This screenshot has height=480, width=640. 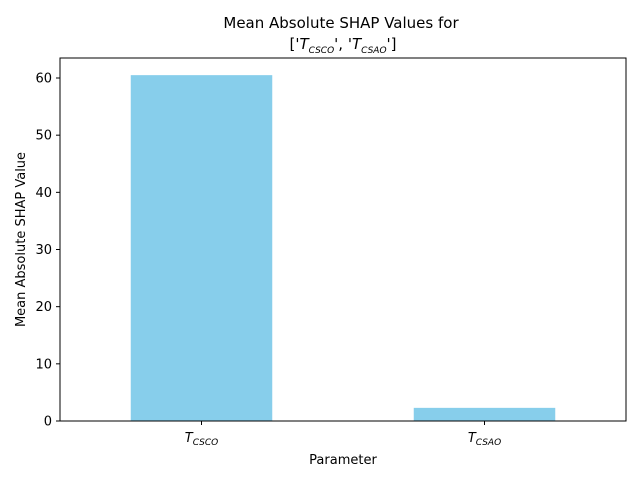 I want to click on bar-csao, so click(x=484, y=414).